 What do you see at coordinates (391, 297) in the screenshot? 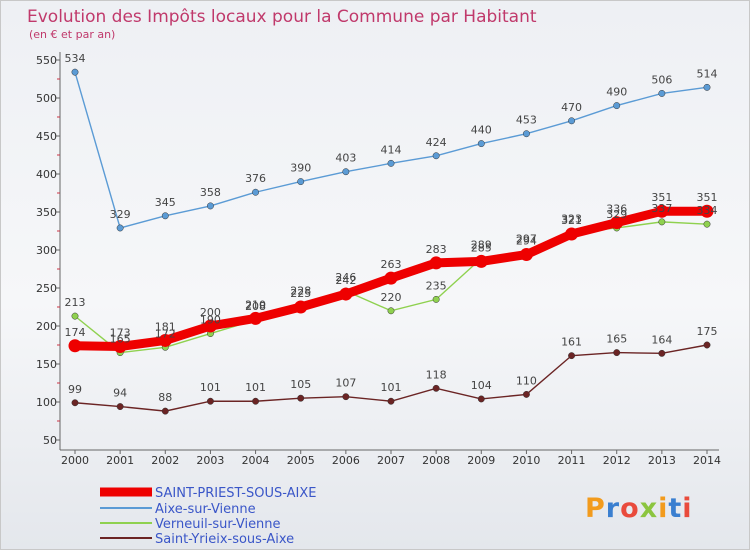
I see `data-label: 220` at bounding box center [391, 297].